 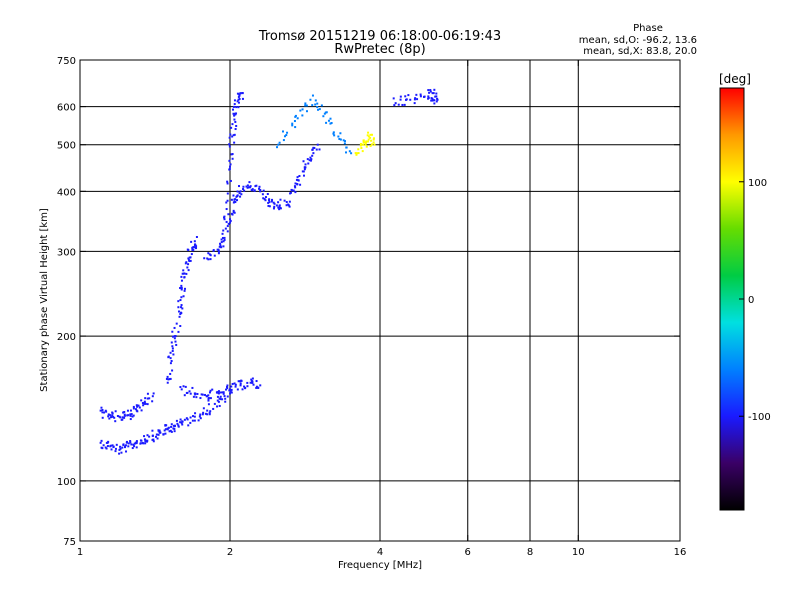 I want to click on phase-stats-x: mean, sd,X: 83.8, 20.0, so click(x=640, y=51).